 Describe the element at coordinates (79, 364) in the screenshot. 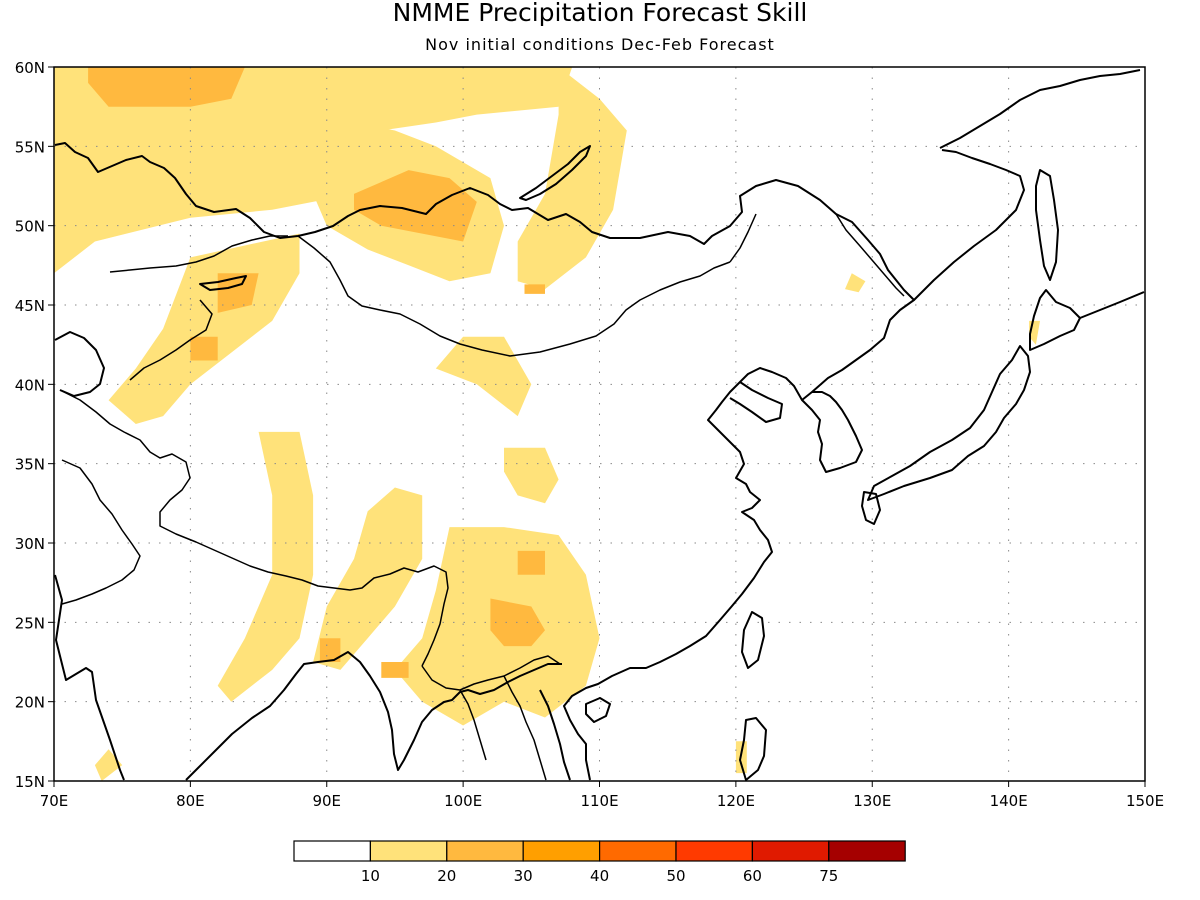

I see `caspian-coastline` at that location.